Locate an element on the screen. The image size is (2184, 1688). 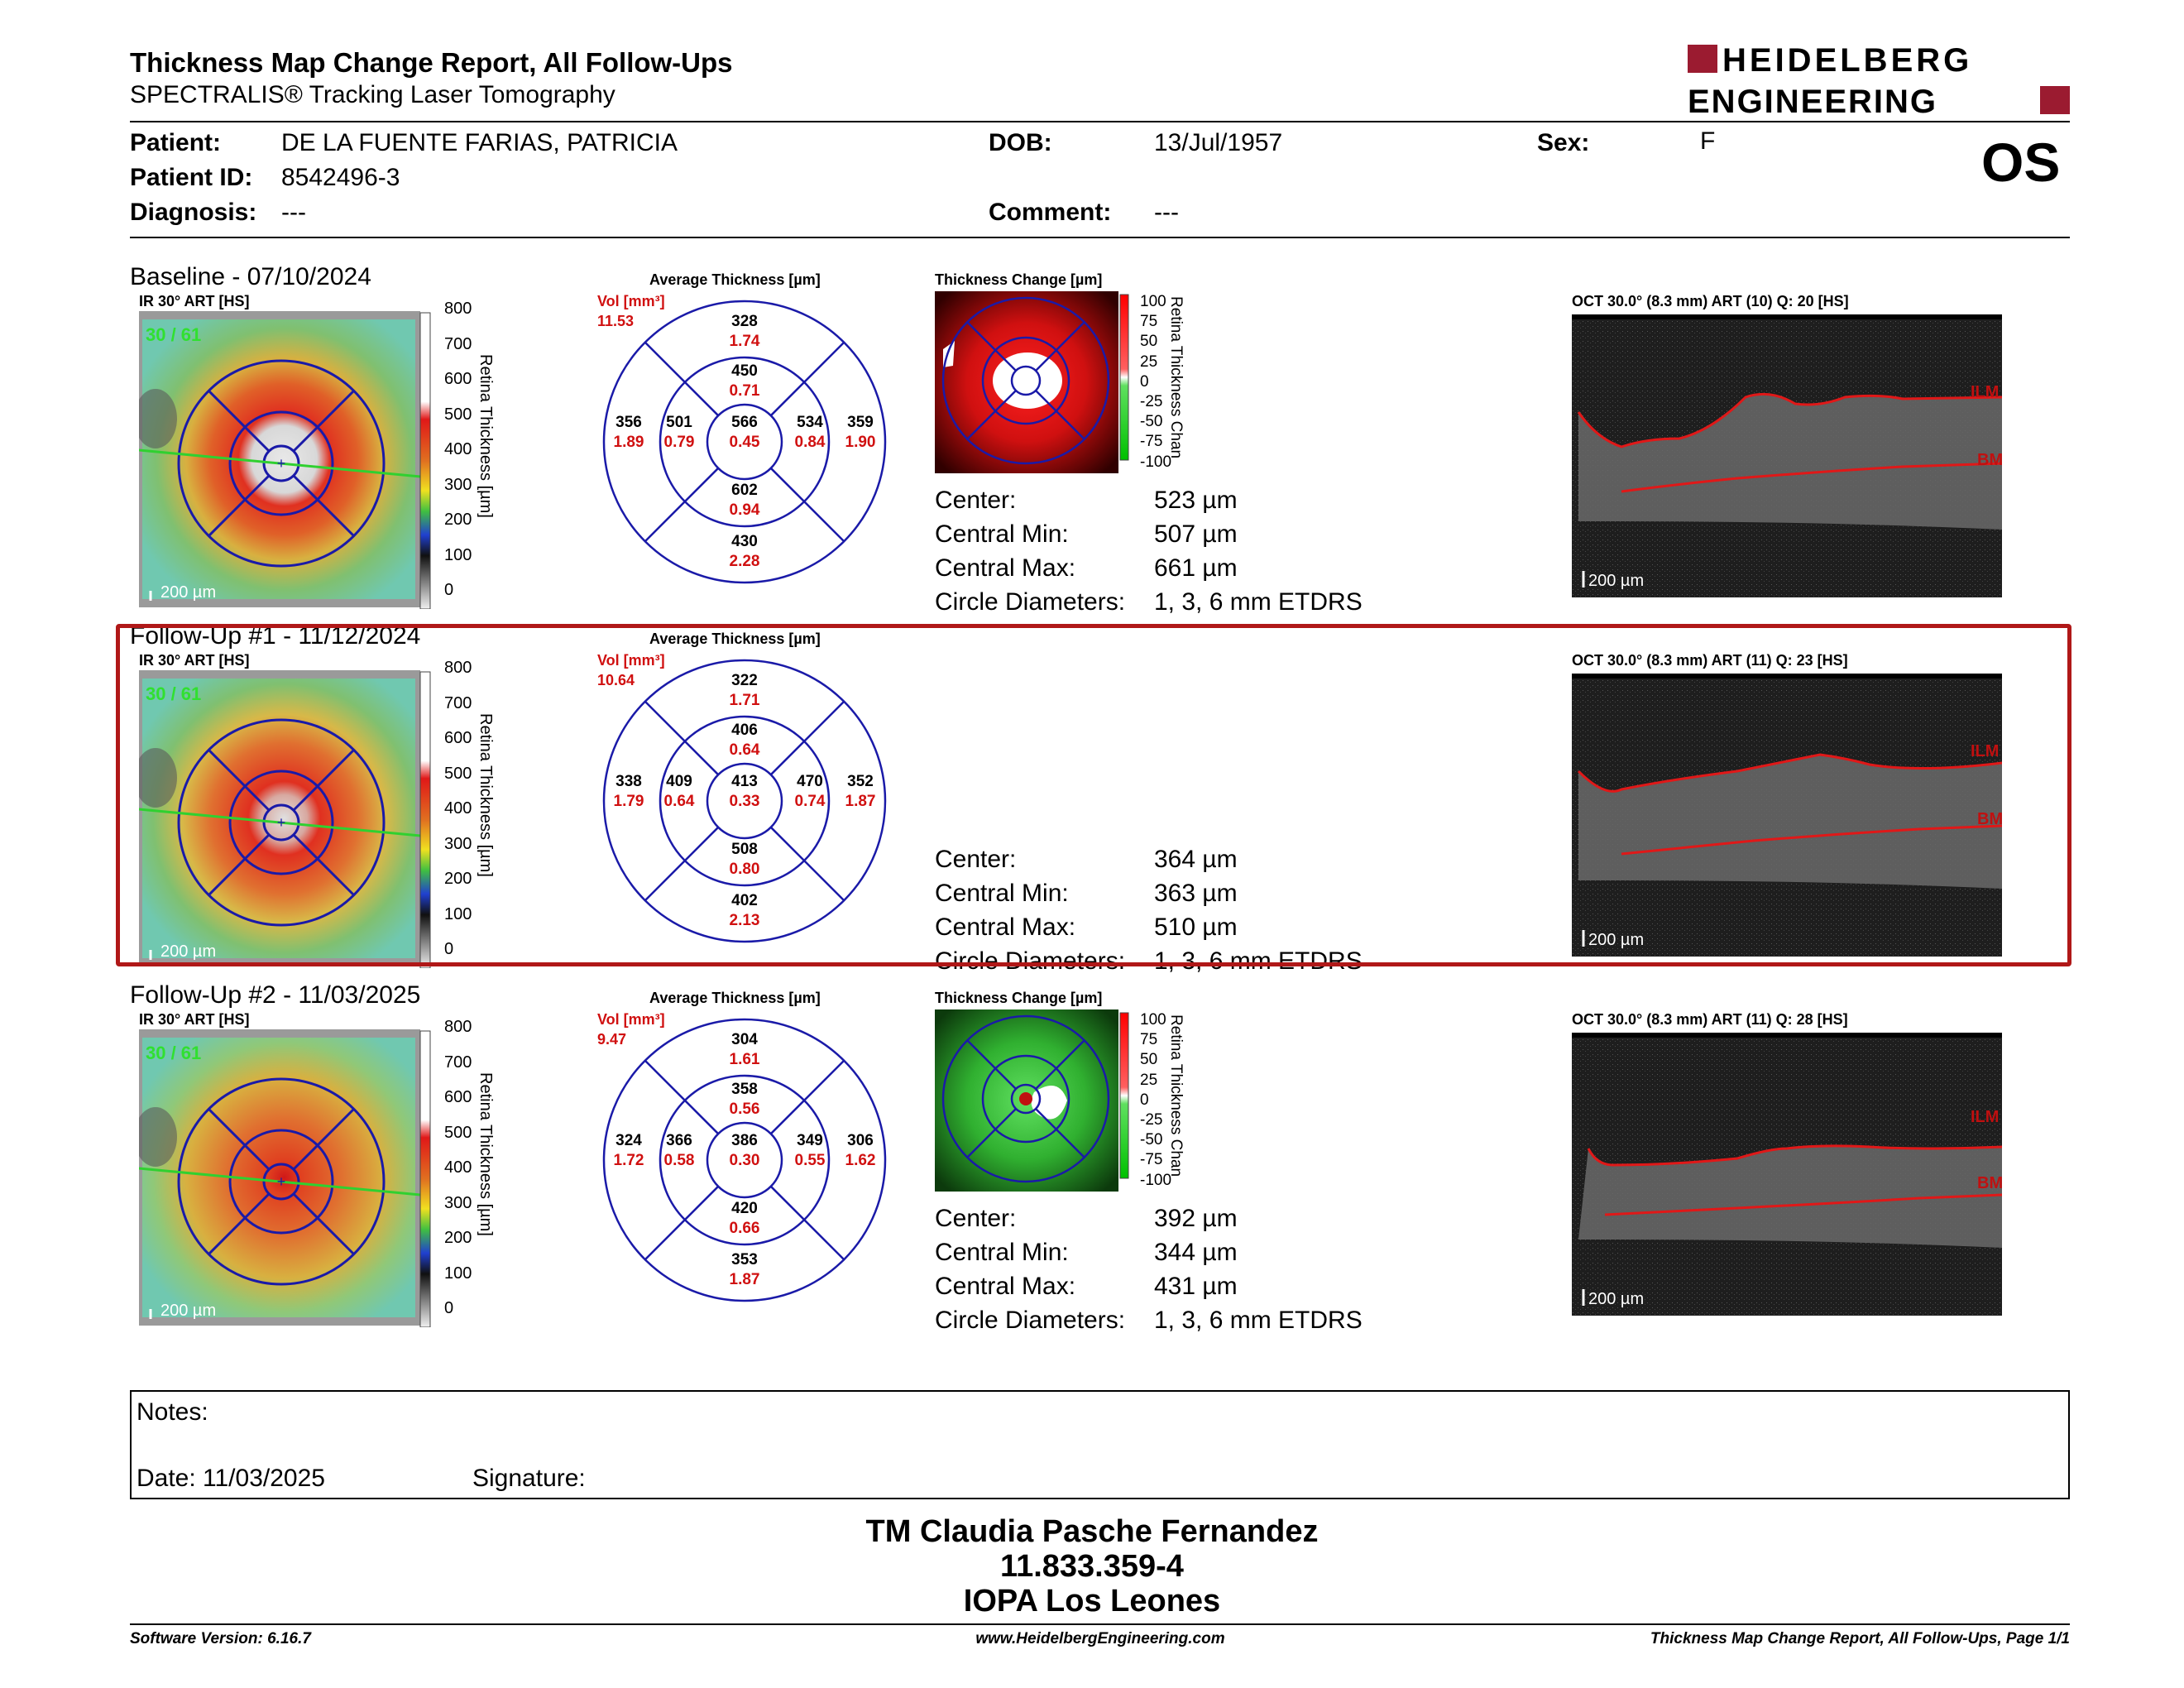
grid-volume: 0.84 is located at coordinates (810, 442).